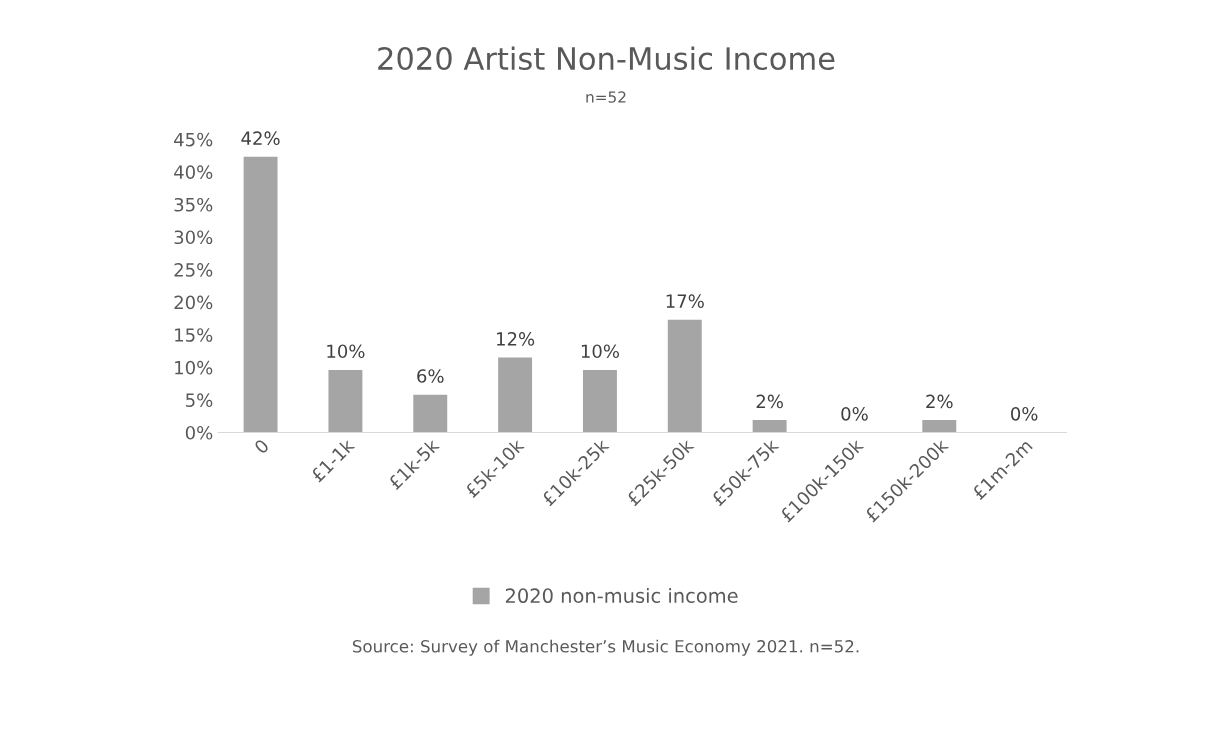 The width and height of the screenshot is (1212, 733). What do you see at coordinates (193, 172) in the screenshot?
I see `y-tick-label: 40%` at bounding box center [193, 172].